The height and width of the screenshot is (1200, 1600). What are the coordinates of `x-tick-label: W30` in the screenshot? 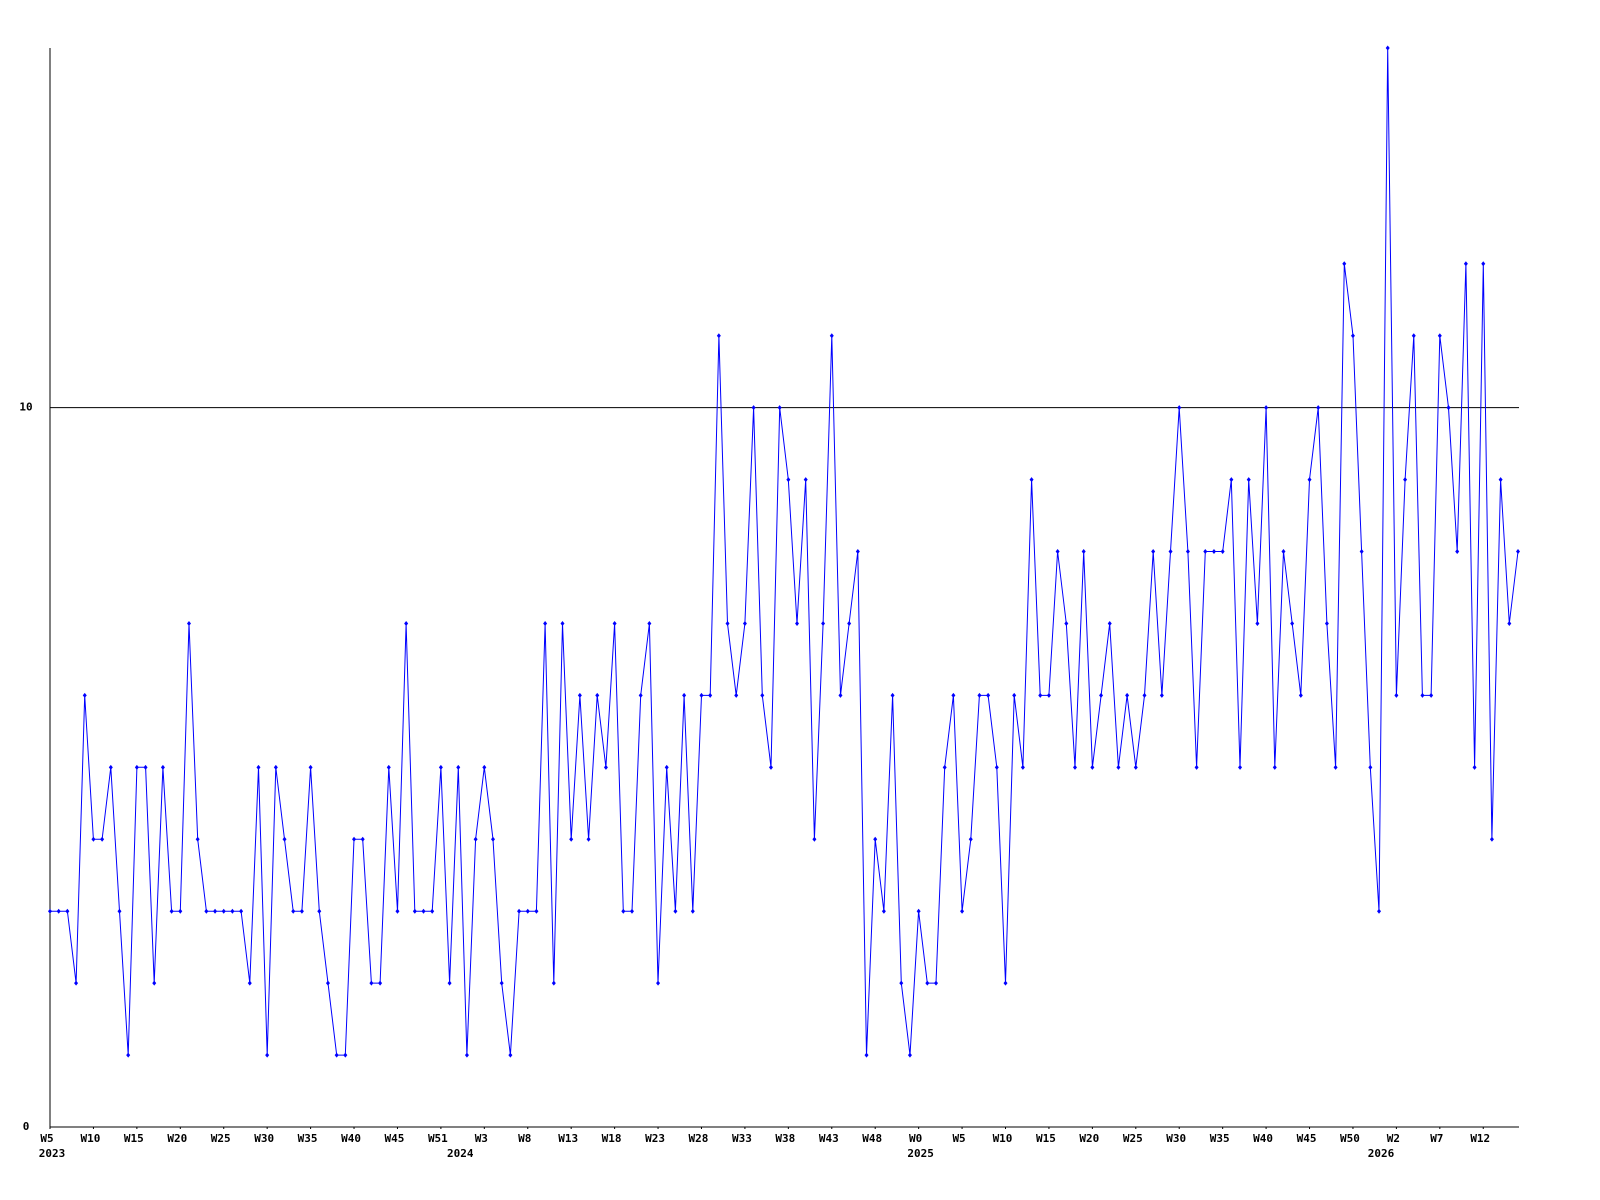 It's located at (1176, 1138).